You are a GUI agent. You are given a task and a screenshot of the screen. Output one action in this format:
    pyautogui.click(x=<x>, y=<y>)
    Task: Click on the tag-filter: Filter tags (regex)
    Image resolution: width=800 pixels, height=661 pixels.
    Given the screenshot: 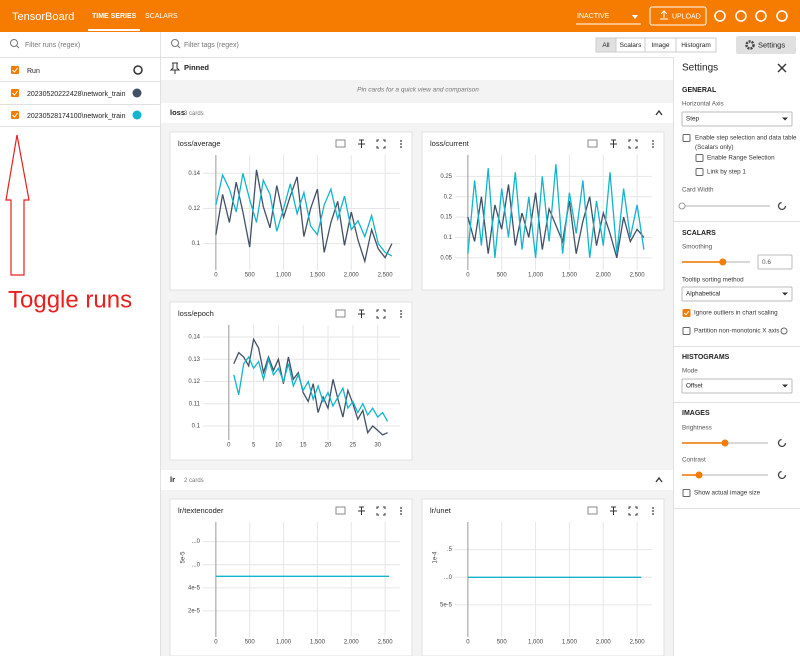 What is the action you would take?
    pyautogui.click(x=211, y=45)
    